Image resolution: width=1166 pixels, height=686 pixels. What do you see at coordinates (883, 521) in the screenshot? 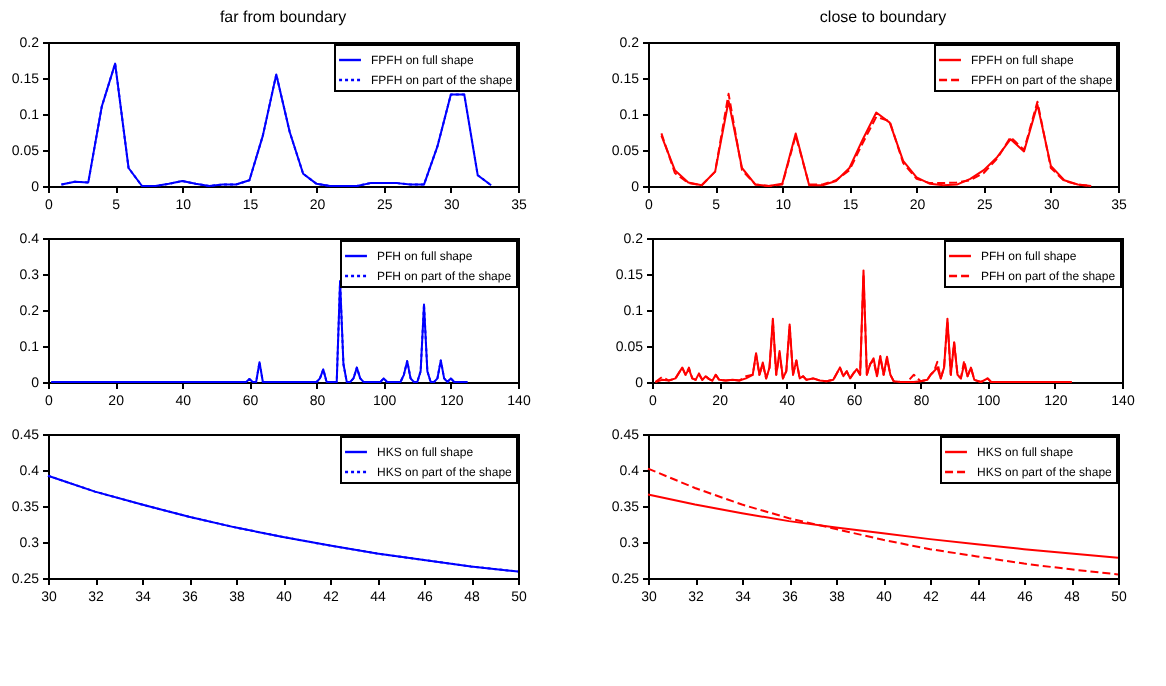
I see `line-series` at bounding box center [883, 521].